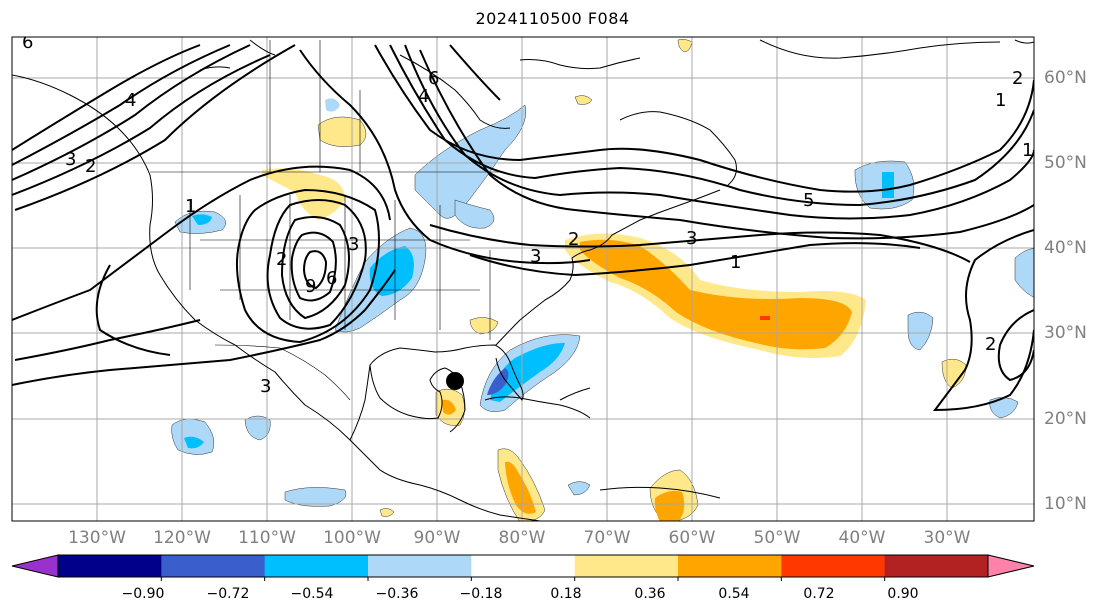  Describe the element at coordinates (310, 286) in the screenshot. I see `contour-label: 9` at that location.